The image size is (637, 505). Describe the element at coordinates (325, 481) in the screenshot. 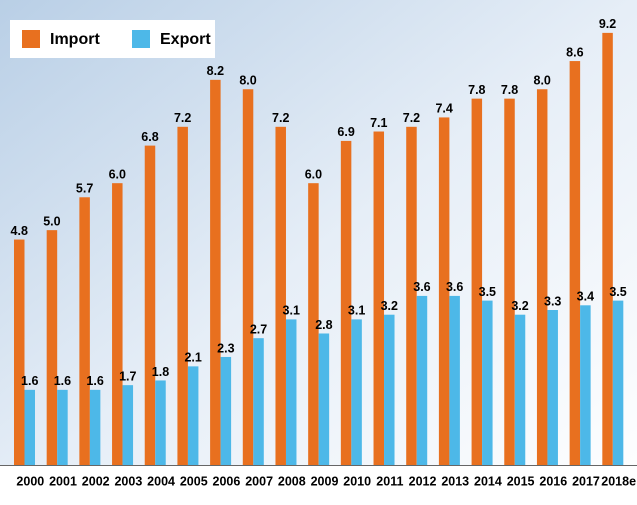

I see `x-tick-label: 2009` at that location.